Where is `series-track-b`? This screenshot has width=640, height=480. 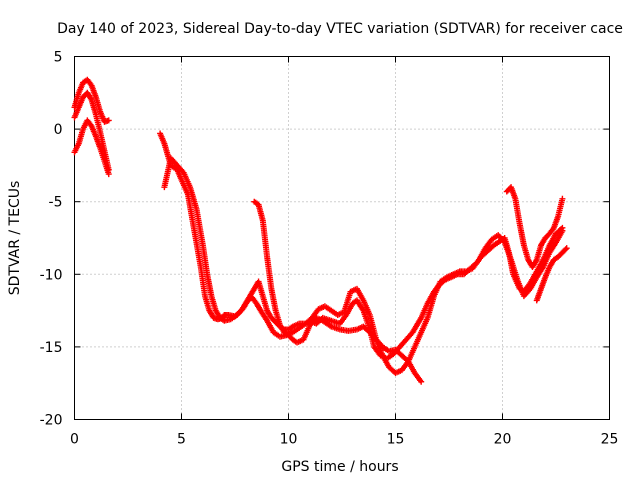 series-track-b is located at coordinates (91, 131).